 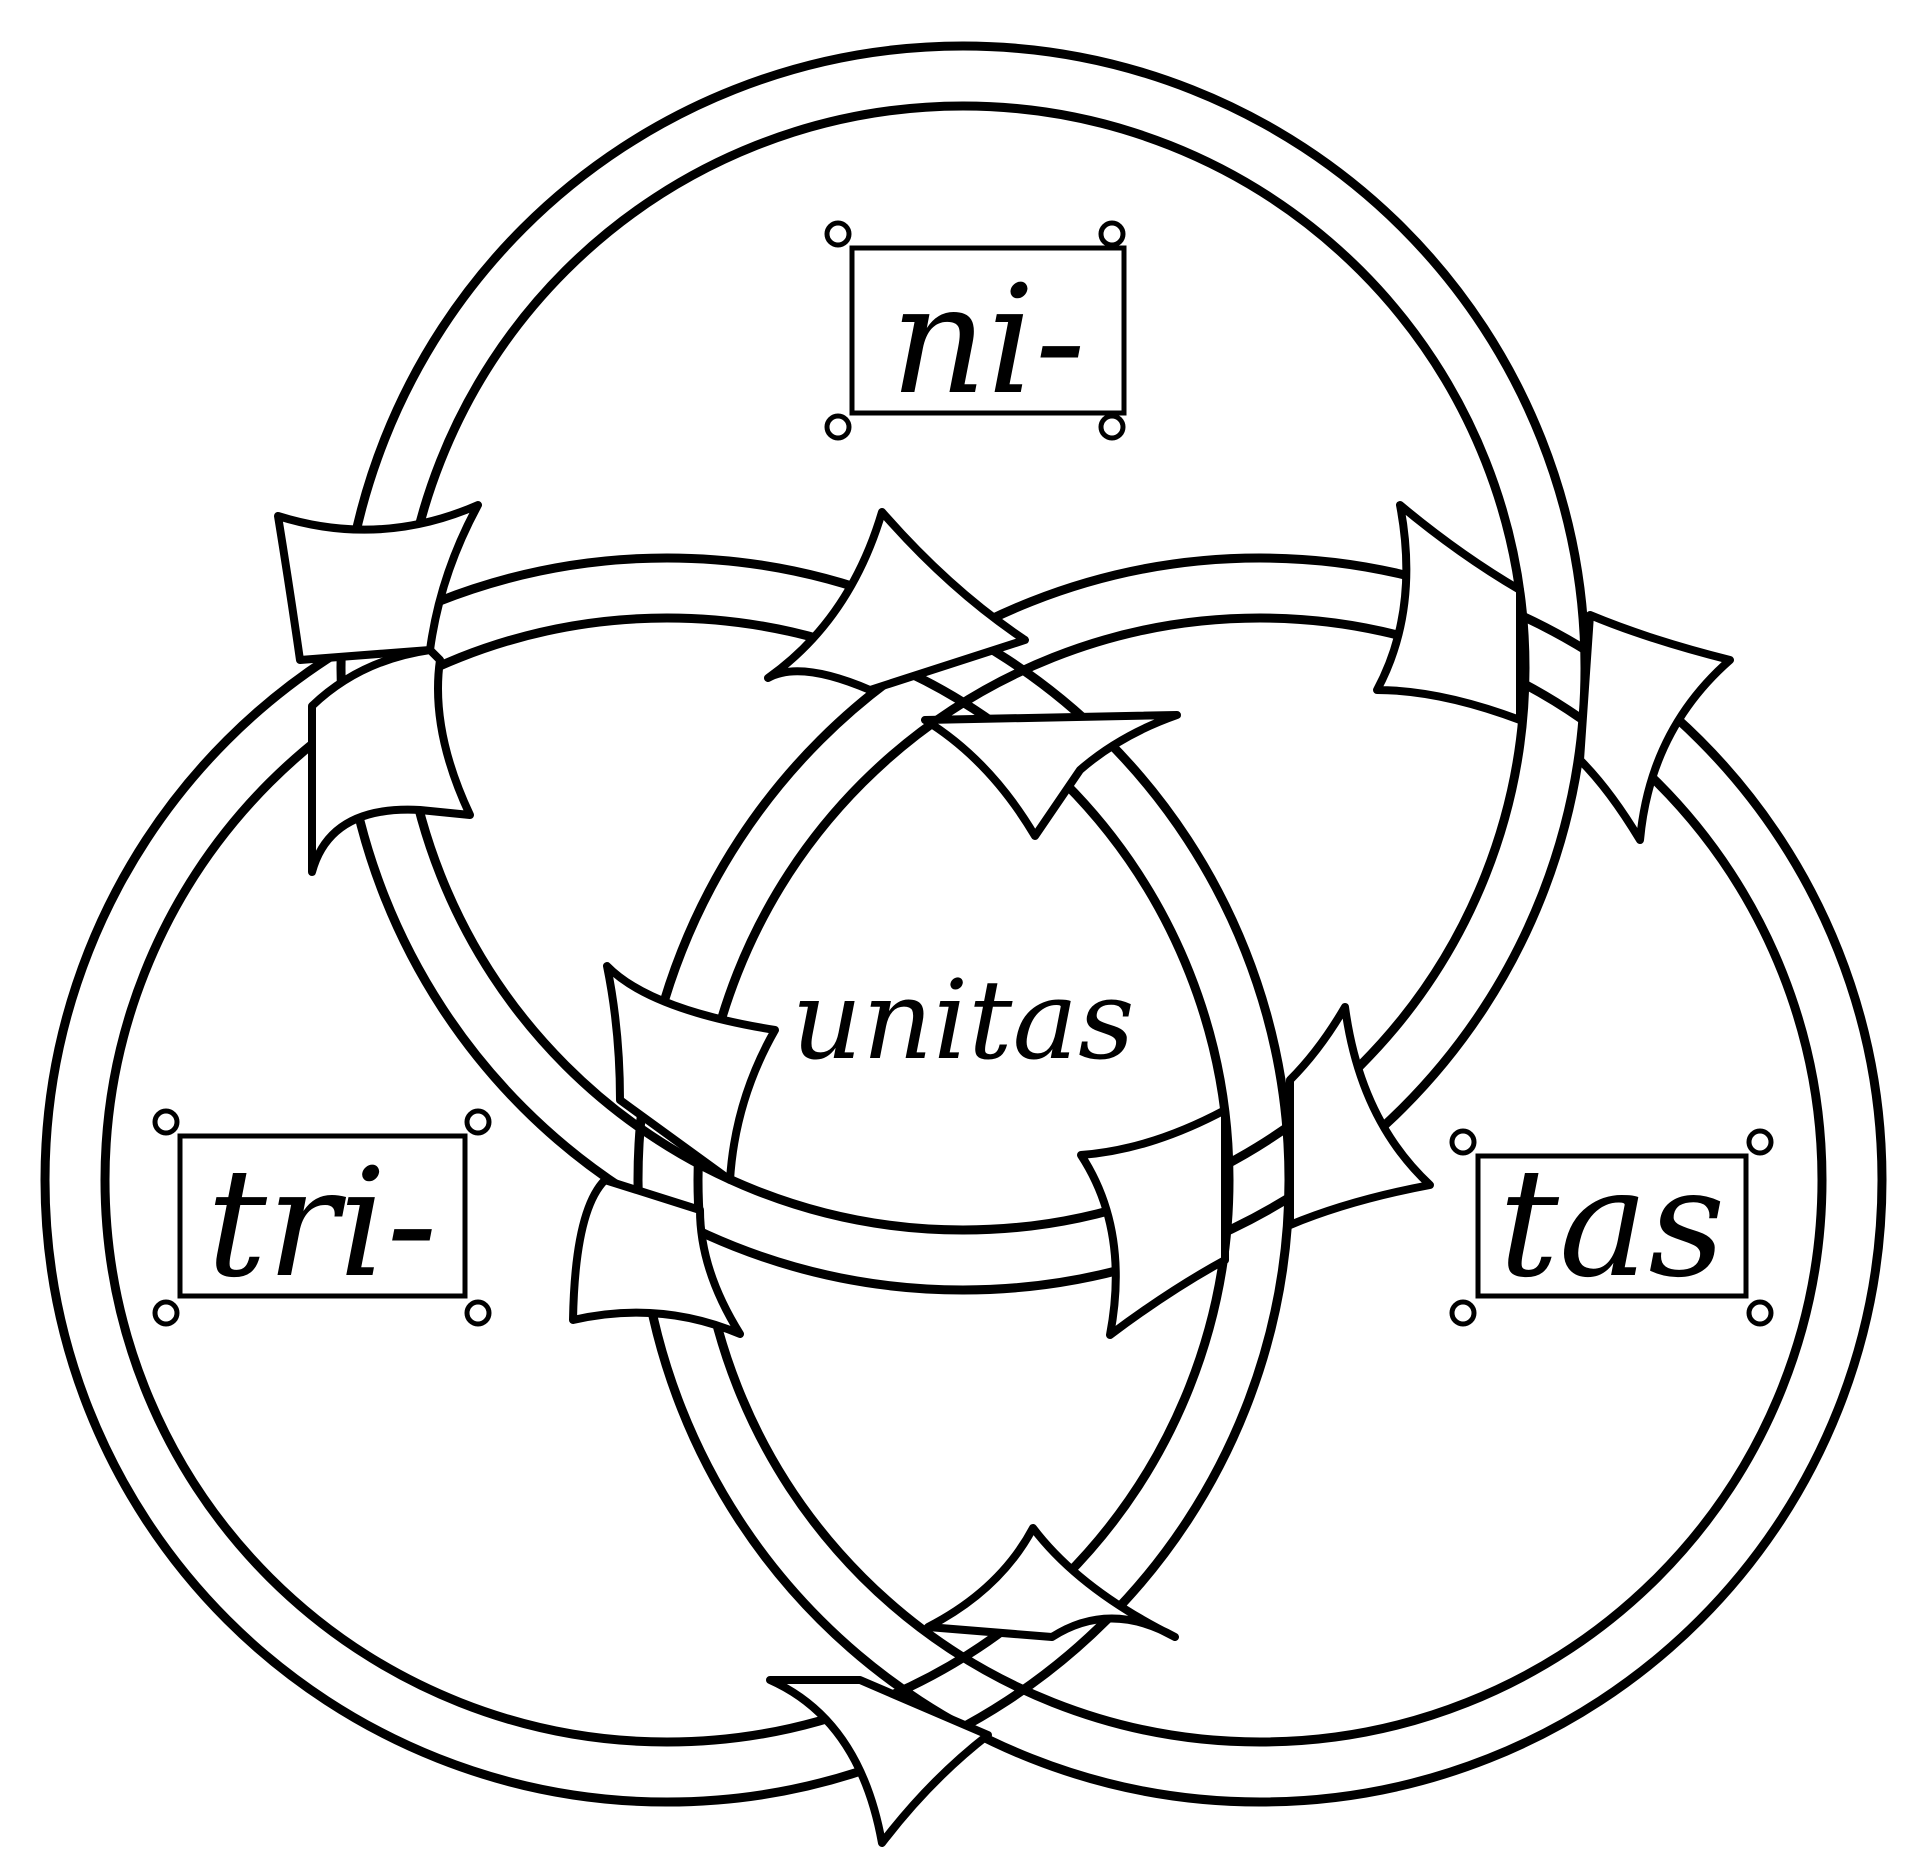 I want to click on arrowhead-center-left, so click(x=691, y=1073).